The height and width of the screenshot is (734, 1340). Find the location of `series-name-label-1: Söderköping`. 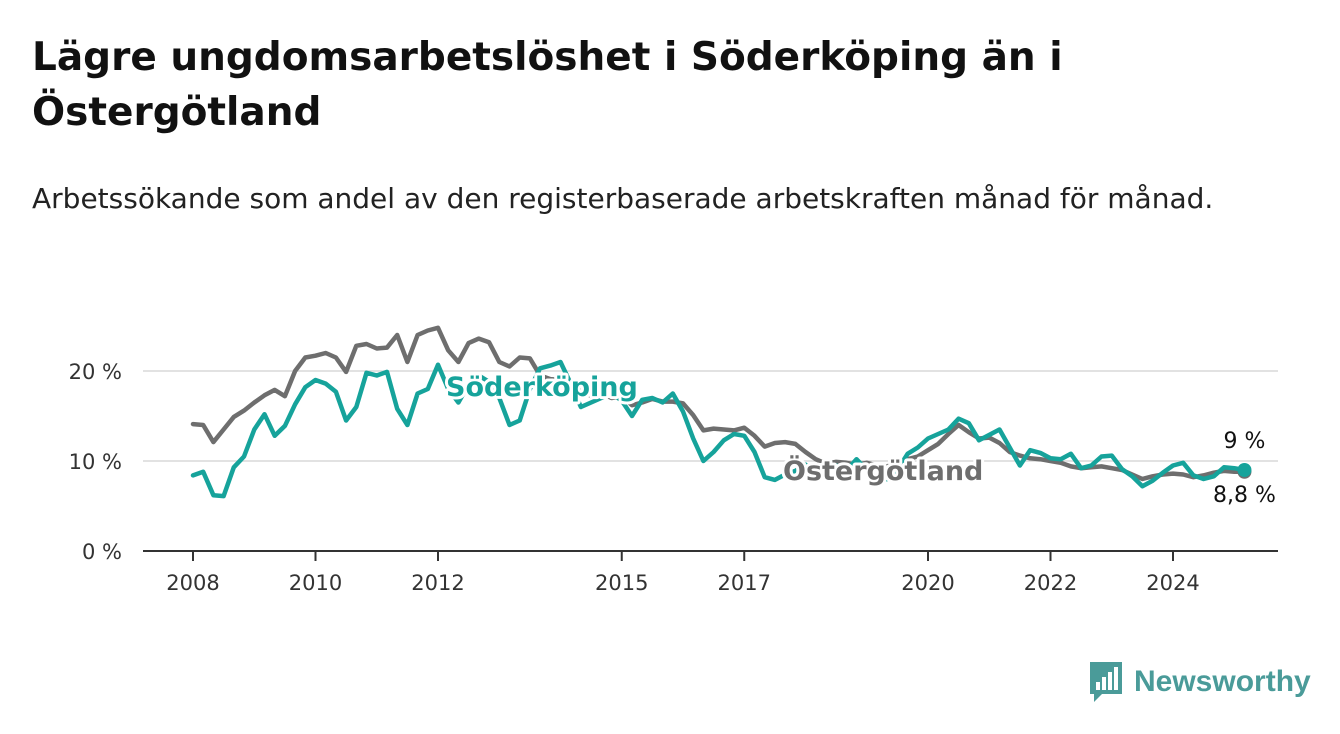

series-name-label-1: Söderköping is located at coordinates (542, 387).